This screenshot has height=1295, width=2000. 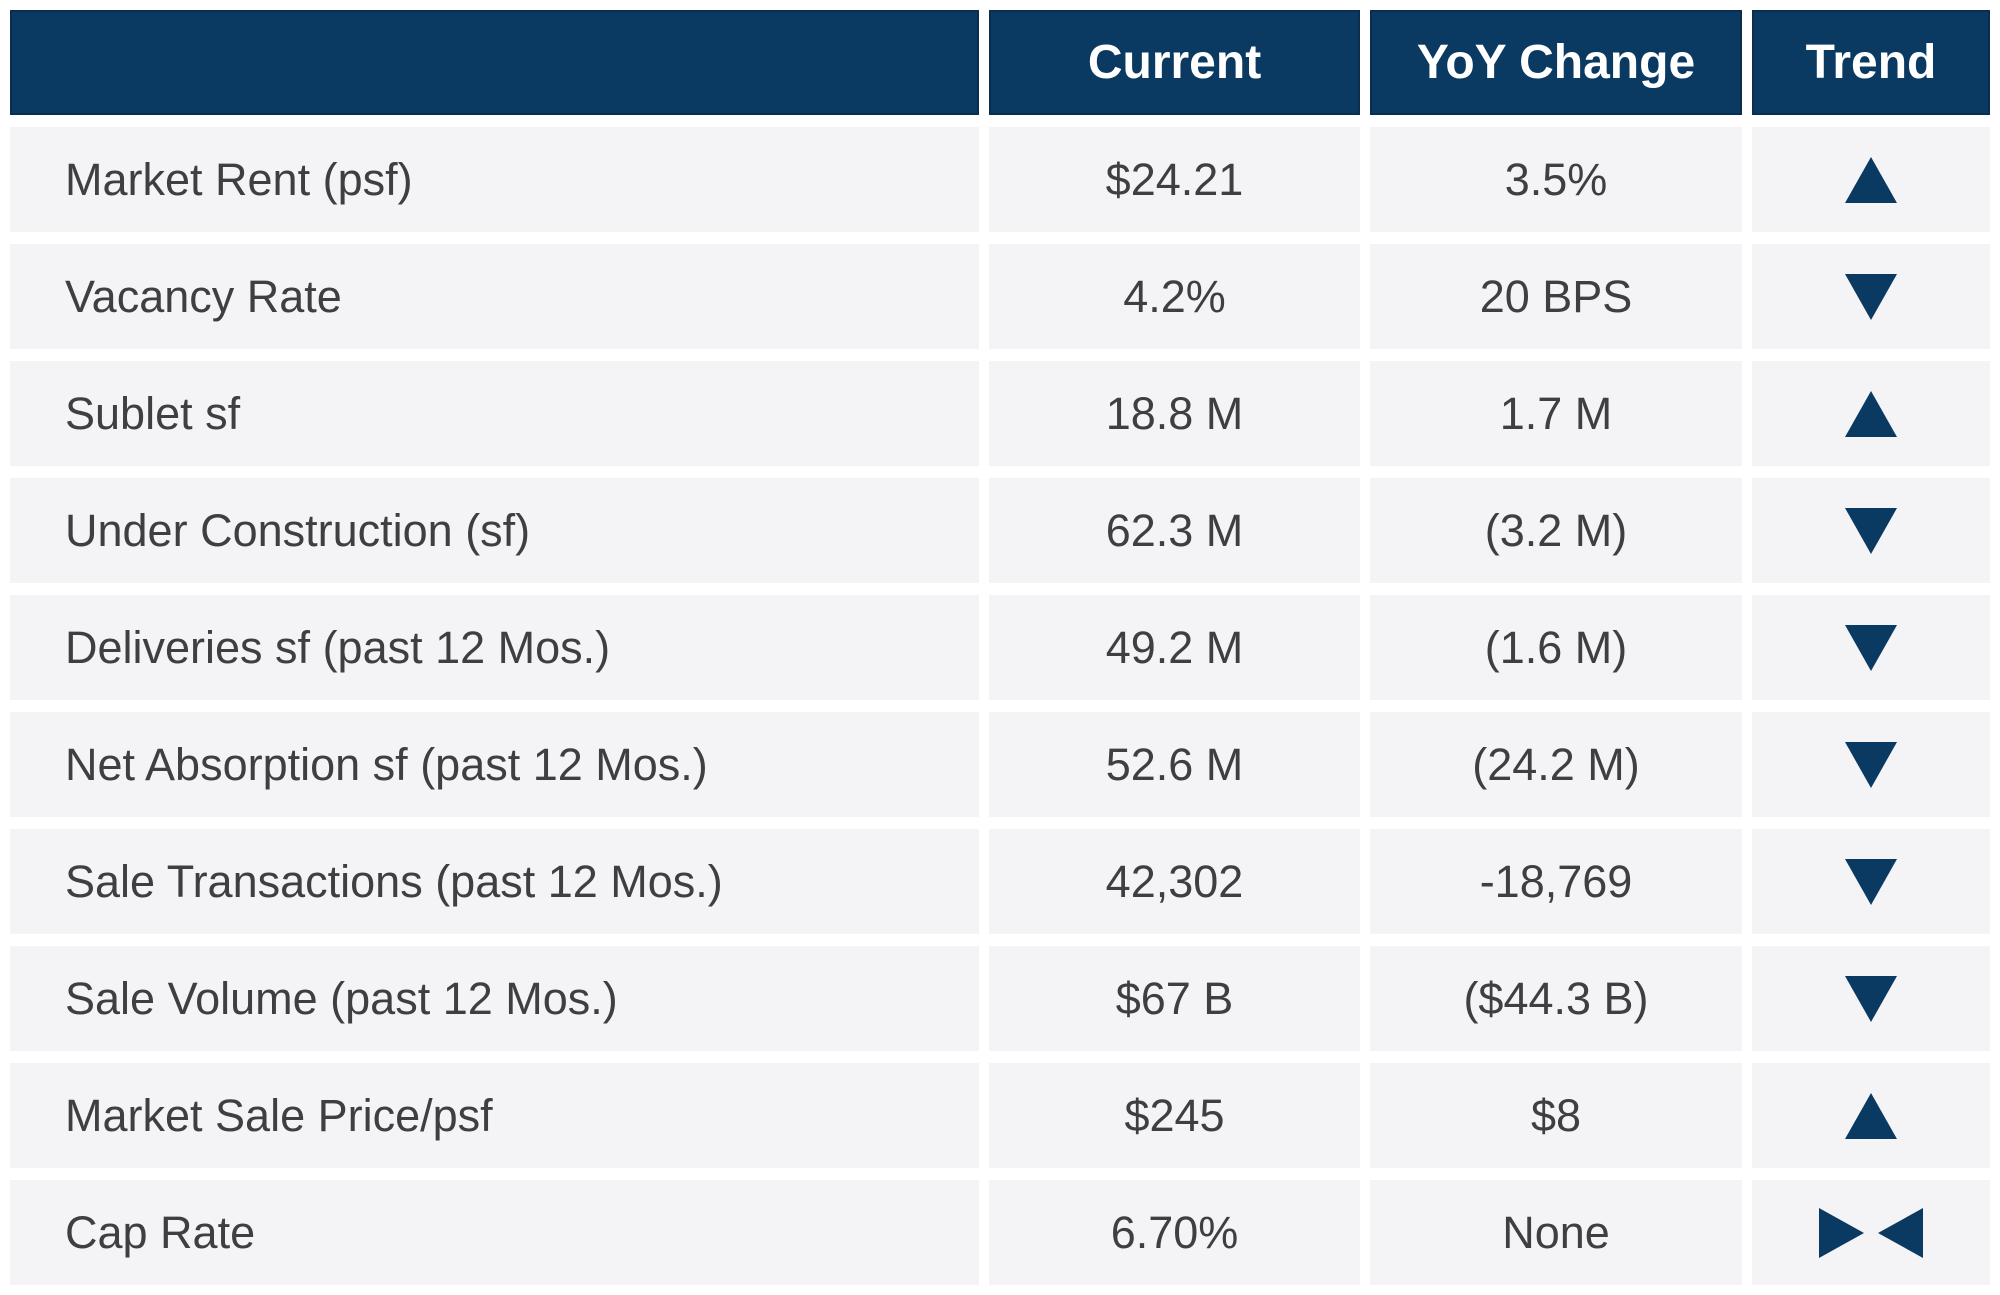 I want to click on header-cell-current: Current, so click(x=1174, y=62).